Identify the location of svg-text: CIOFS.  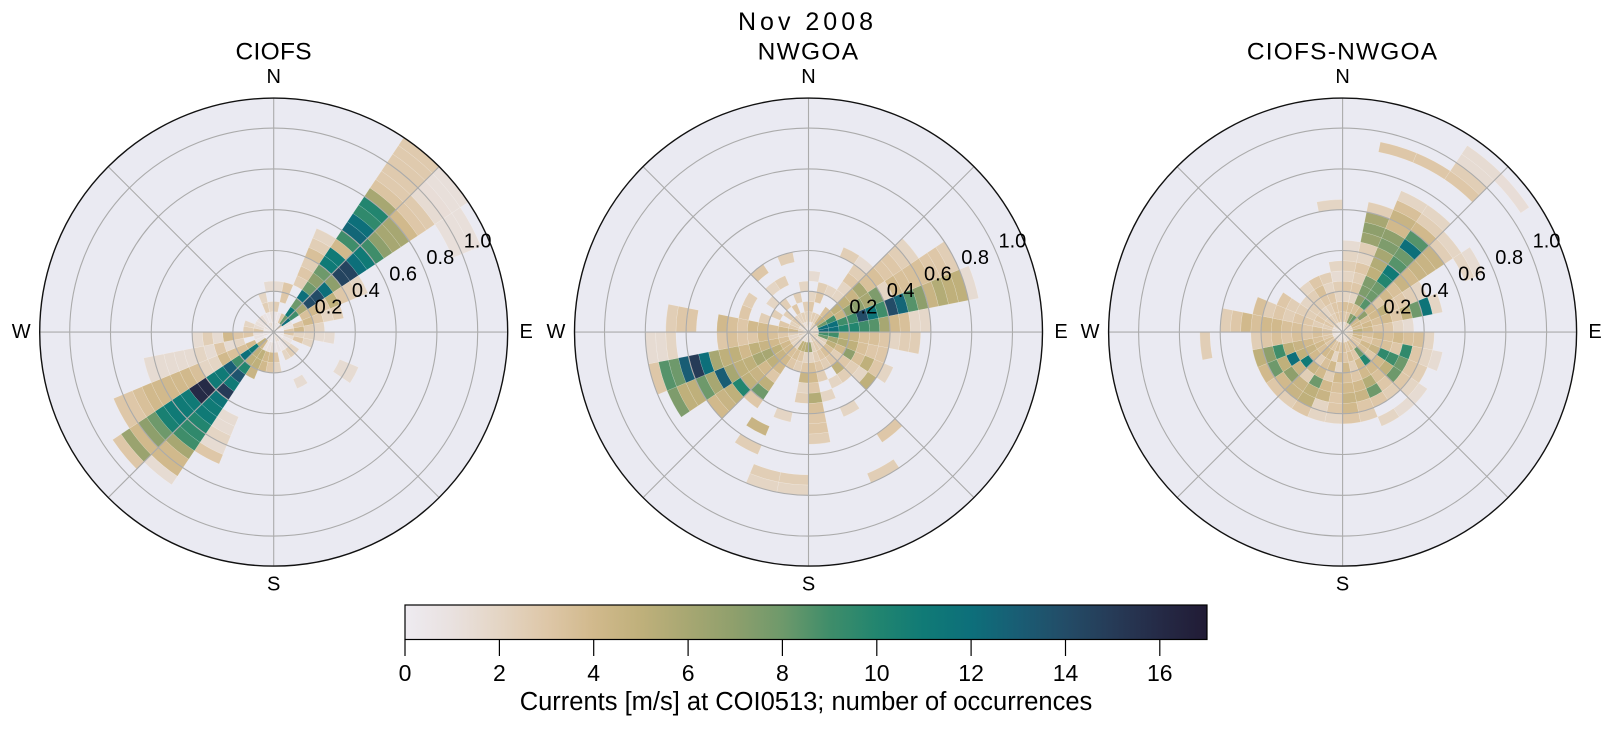
(274, 52).